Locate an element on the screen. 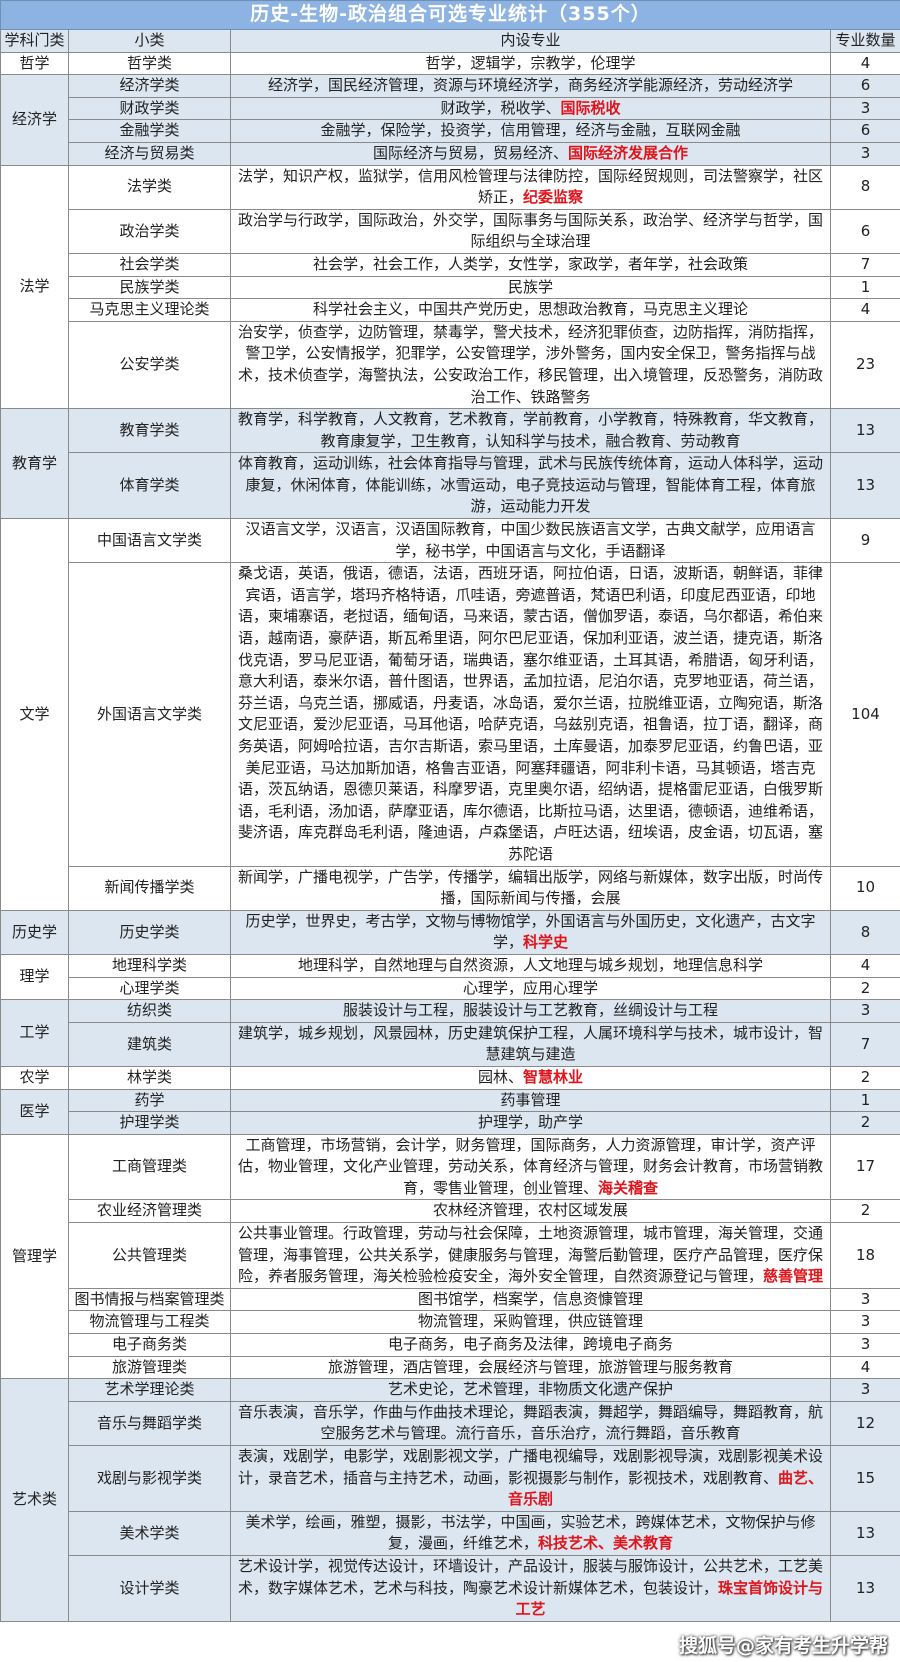 The image size is (900, 1662). discipline-cell: 法学 is located at coordinates (34, 287).